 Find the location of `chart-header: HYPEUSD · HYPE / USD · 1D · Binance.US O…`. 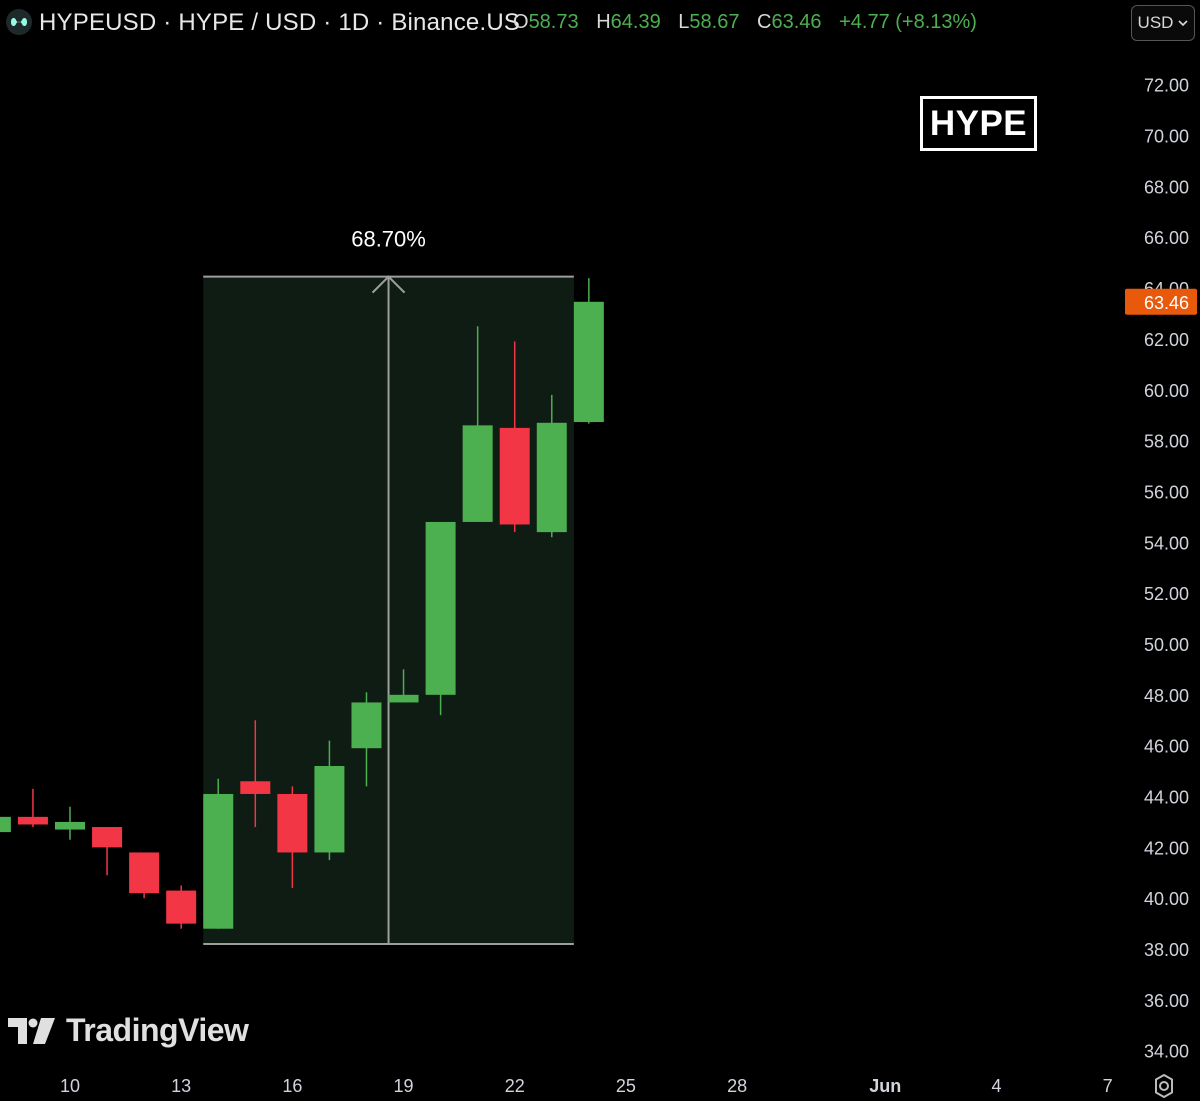

chart-header: HYPEUSD · HYPE / USD · 1D · Binance.US O… is located at coordinates (597, 22).